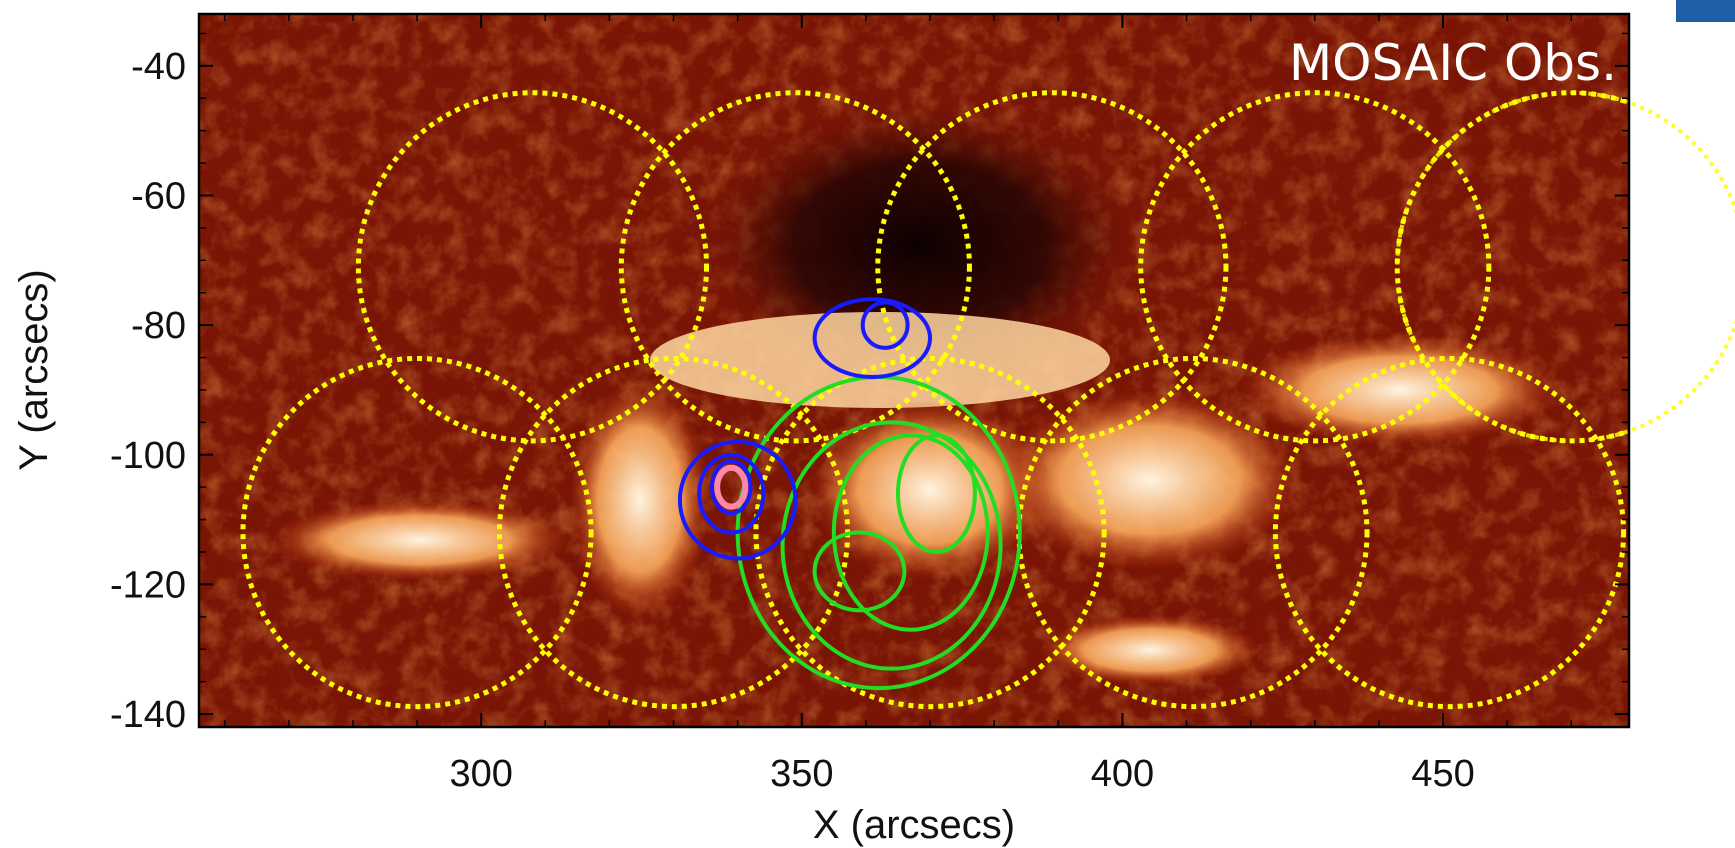 Image resolution: width=1735 pixels, height=848 pixels. What do you see at coordinates (1705, 11) in the screenshot?
I see `corner-tab` at bounding box center [1705, 11].